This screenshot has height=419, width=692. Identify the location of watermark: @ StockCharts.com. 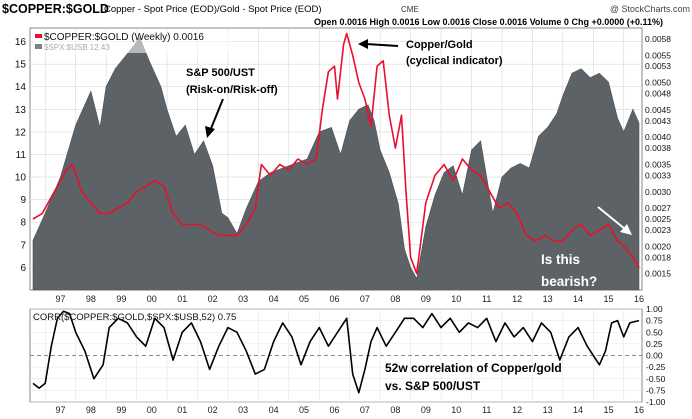
(650, 9).